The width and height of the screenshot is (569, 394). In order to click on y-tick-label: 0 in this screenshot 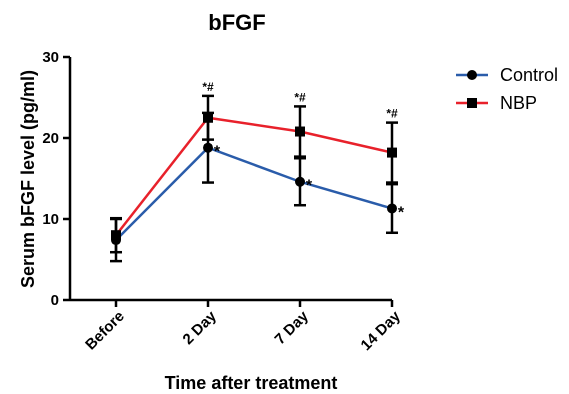, I will do `click(55, 300)`.